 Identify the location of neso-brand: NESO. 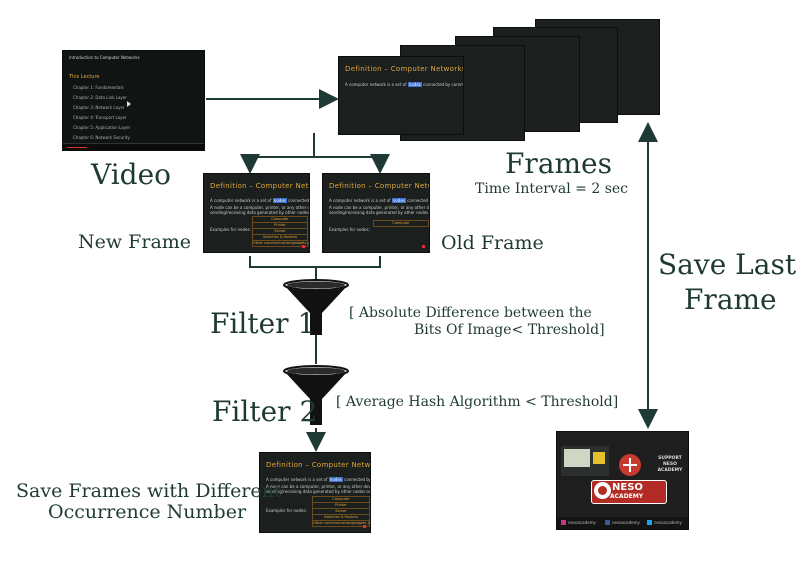
(627, 487).